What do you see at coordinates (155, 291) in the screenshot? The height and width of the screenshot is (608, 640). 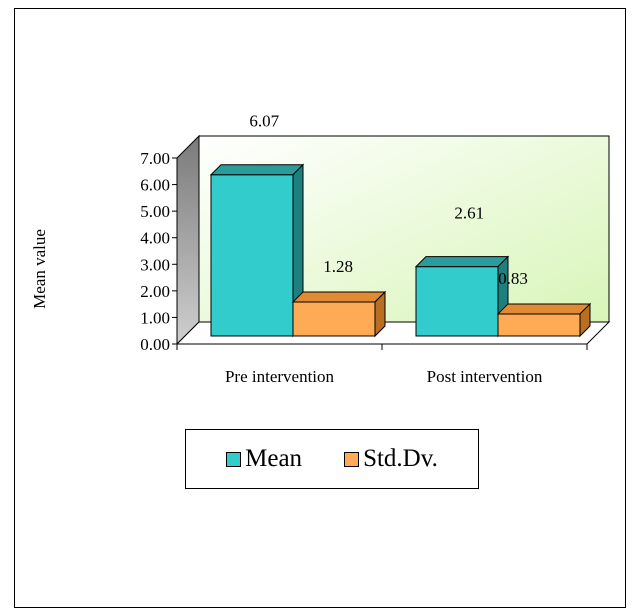 I see `y-tick-label: 2.00` at bounding box center [155, 291].